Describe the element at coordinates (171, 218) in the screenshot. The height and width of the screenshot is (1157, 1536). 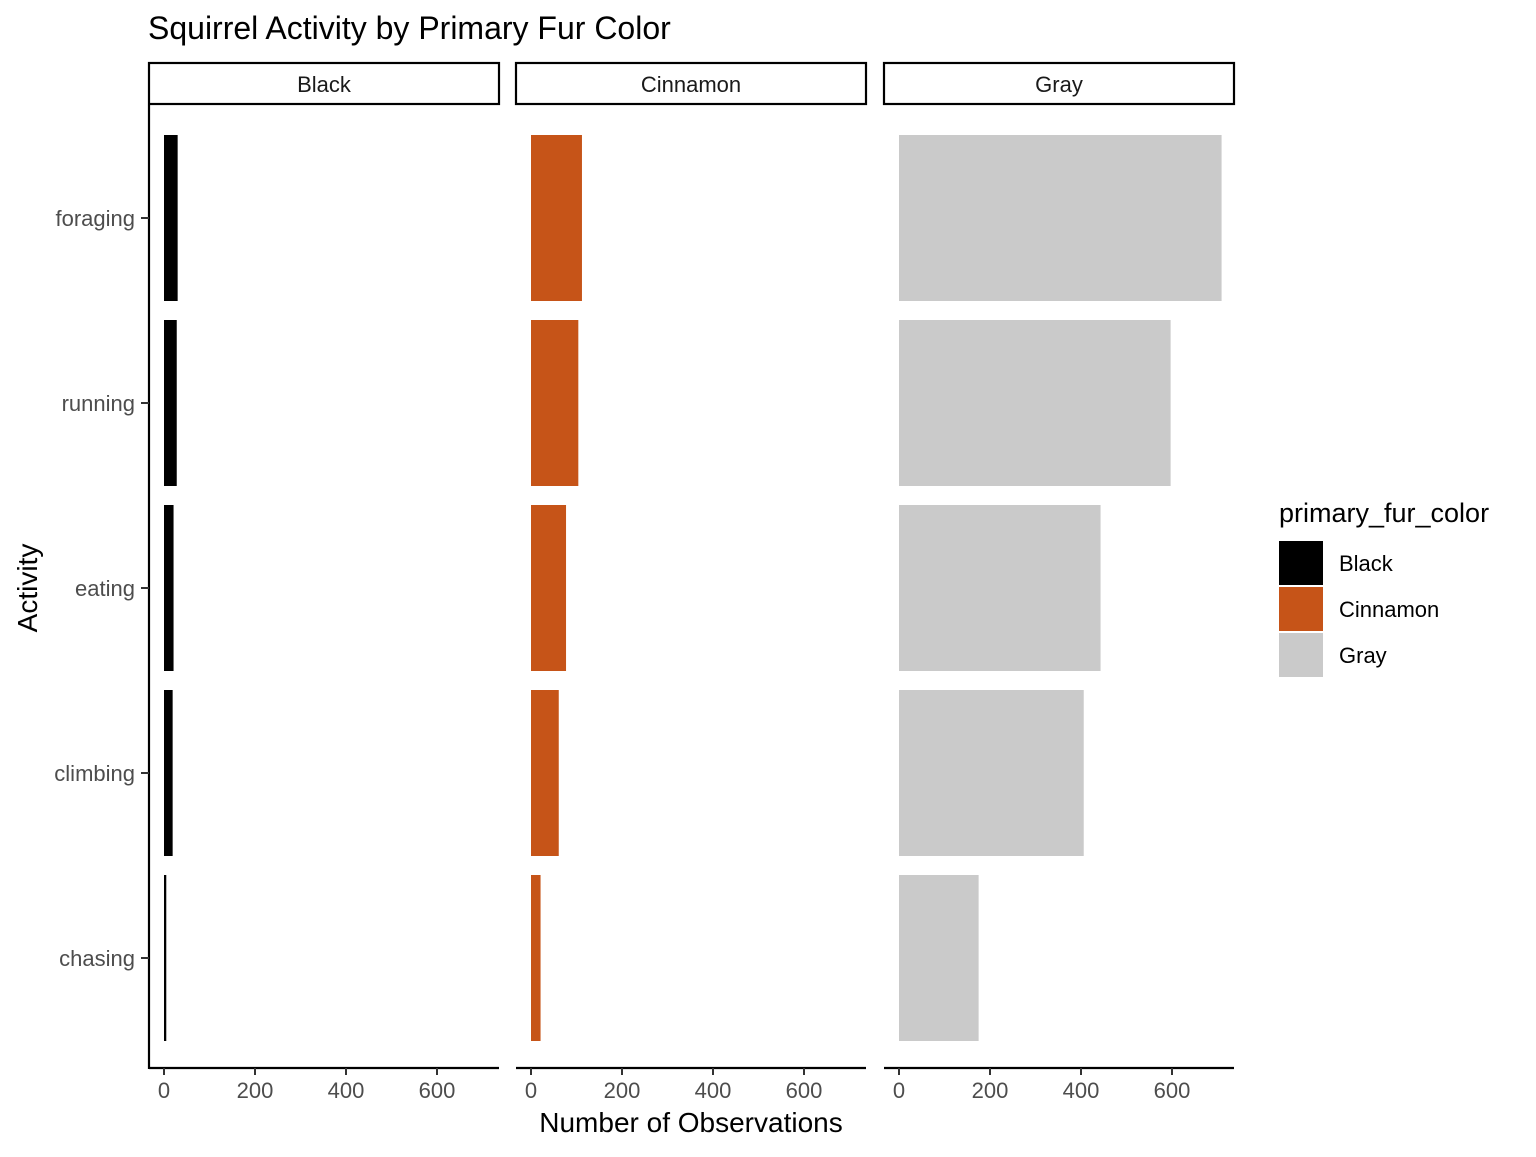
I see `bar-black-foraging` at that location.